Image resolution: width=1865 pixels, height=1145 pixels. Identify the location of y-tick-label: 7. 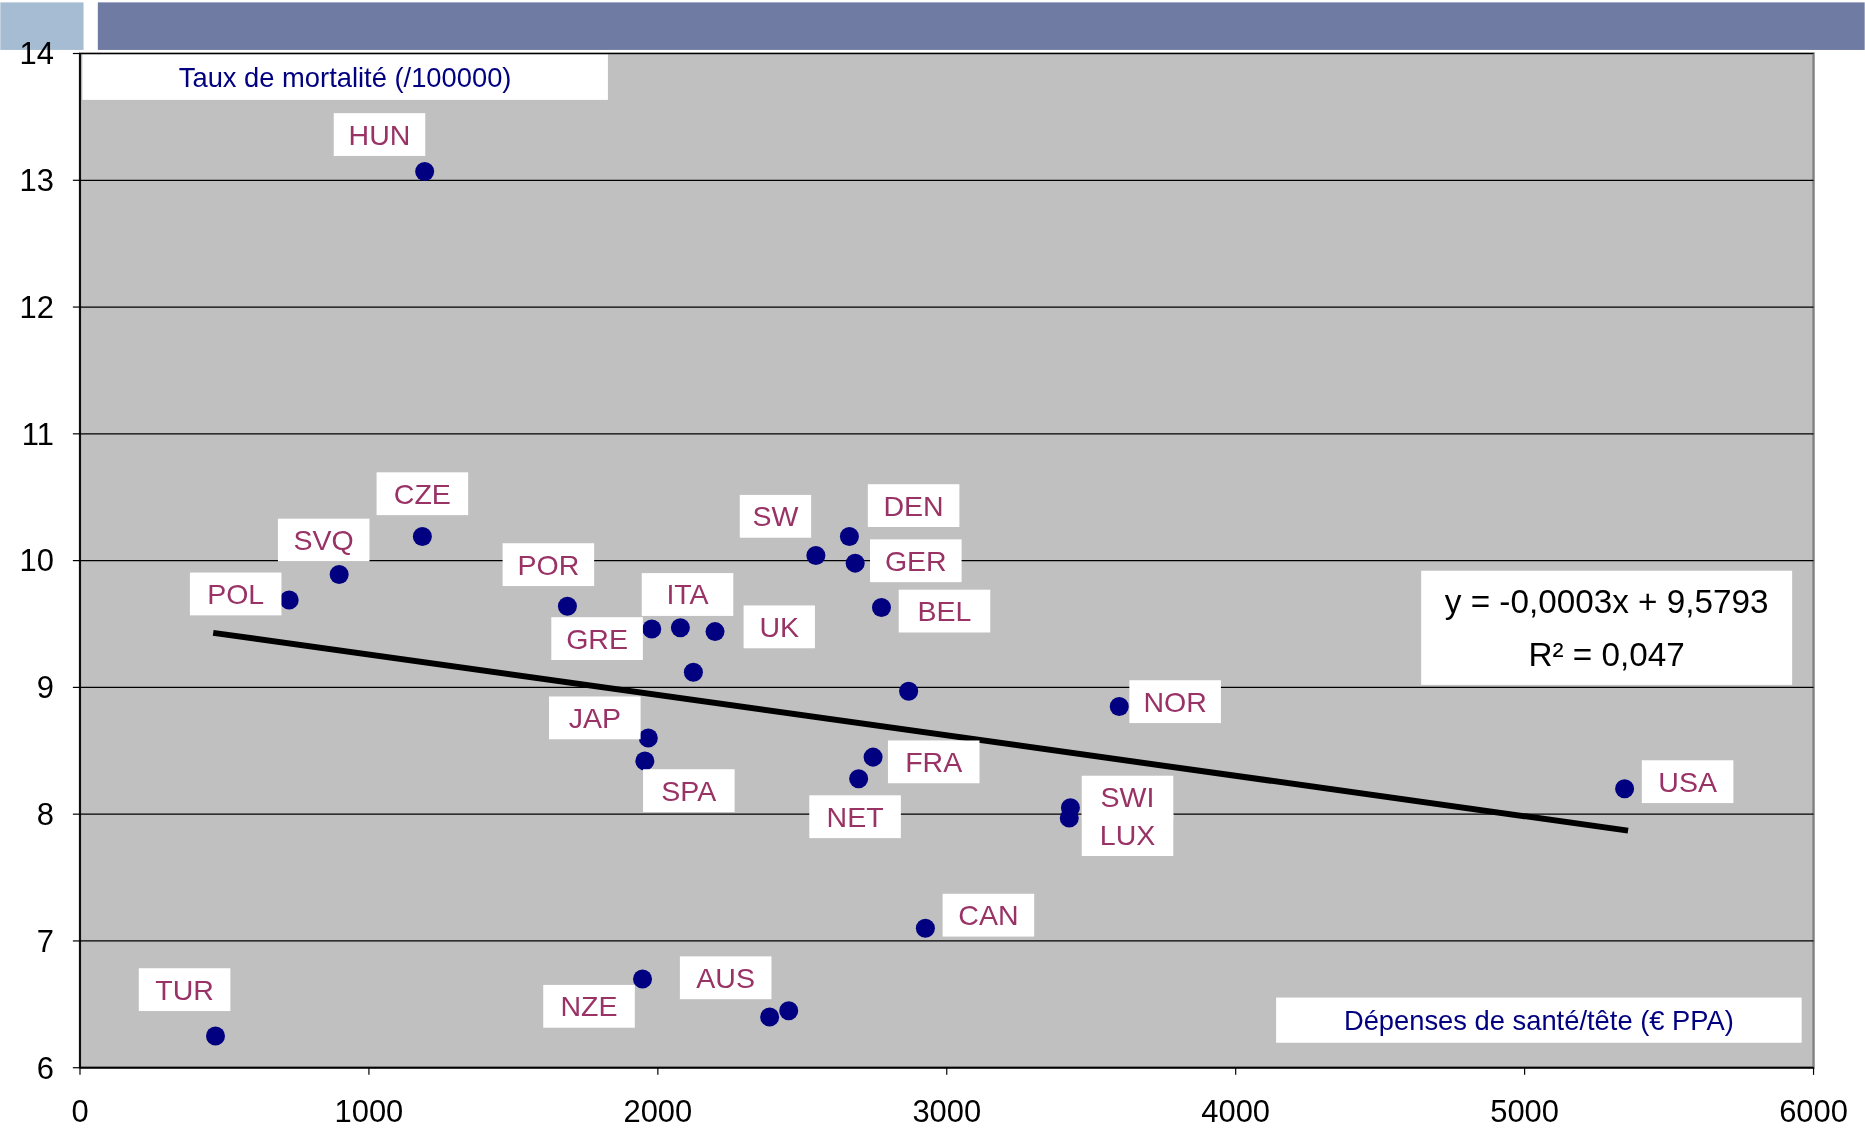
(45, 941).